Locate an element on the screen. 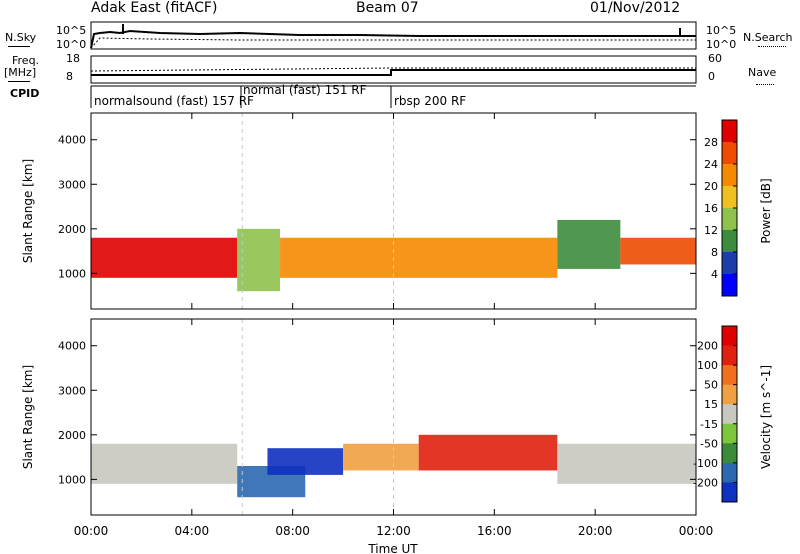 The image size is (800, 554). colorbar-tick-label: -50 is located at coordinates (709, 443).